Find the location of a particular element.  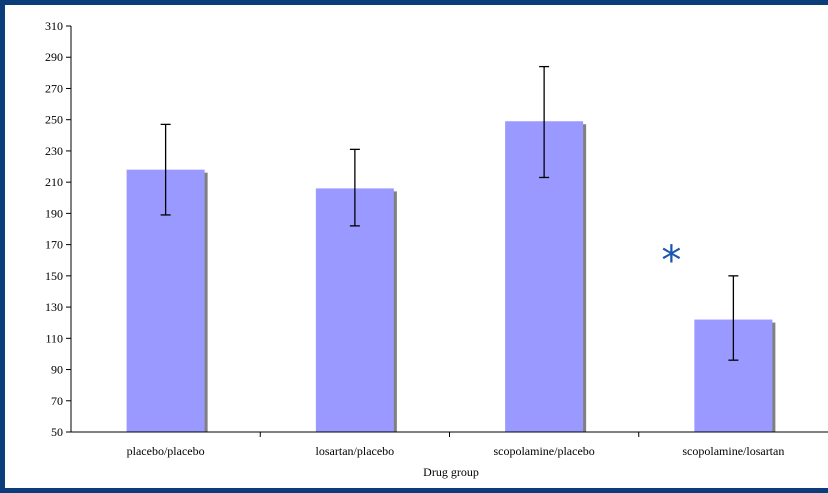

y-tick-label: 110 is located at coordinates (54, 338).